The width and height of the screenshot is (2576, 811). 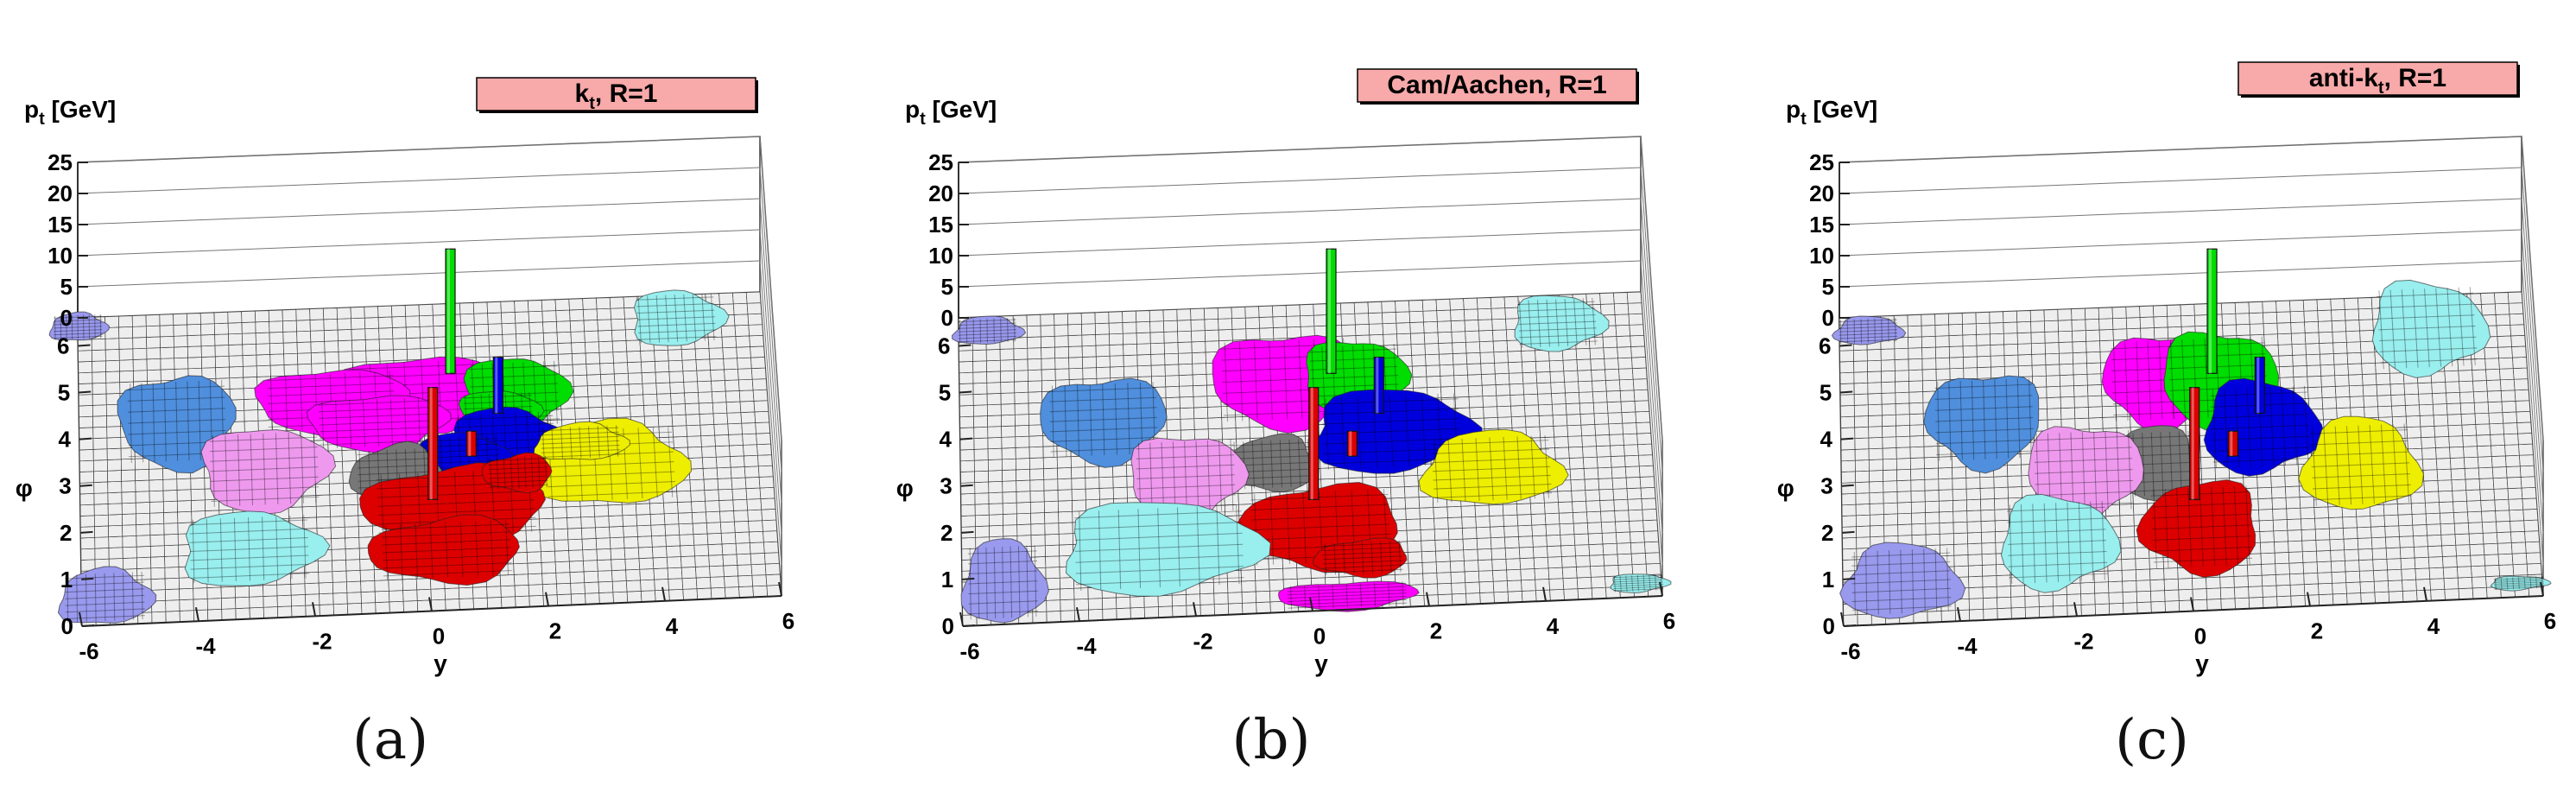 I want to click on z-gridline, so click(x=1300, y=243).